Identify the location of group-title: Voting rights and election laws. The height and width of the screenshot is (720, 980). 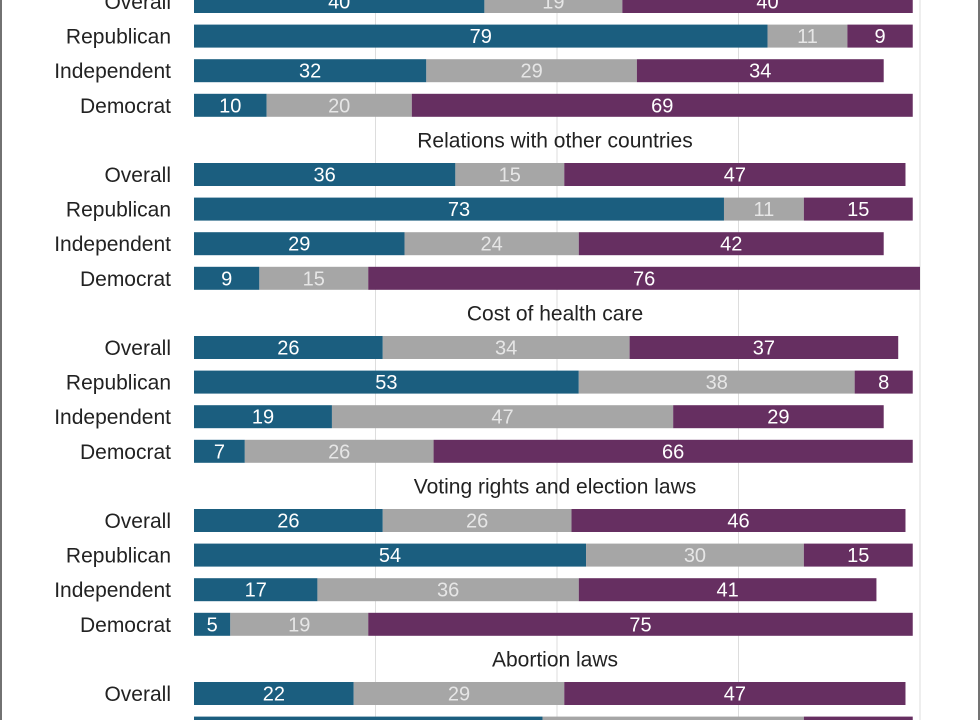
(555, 486).